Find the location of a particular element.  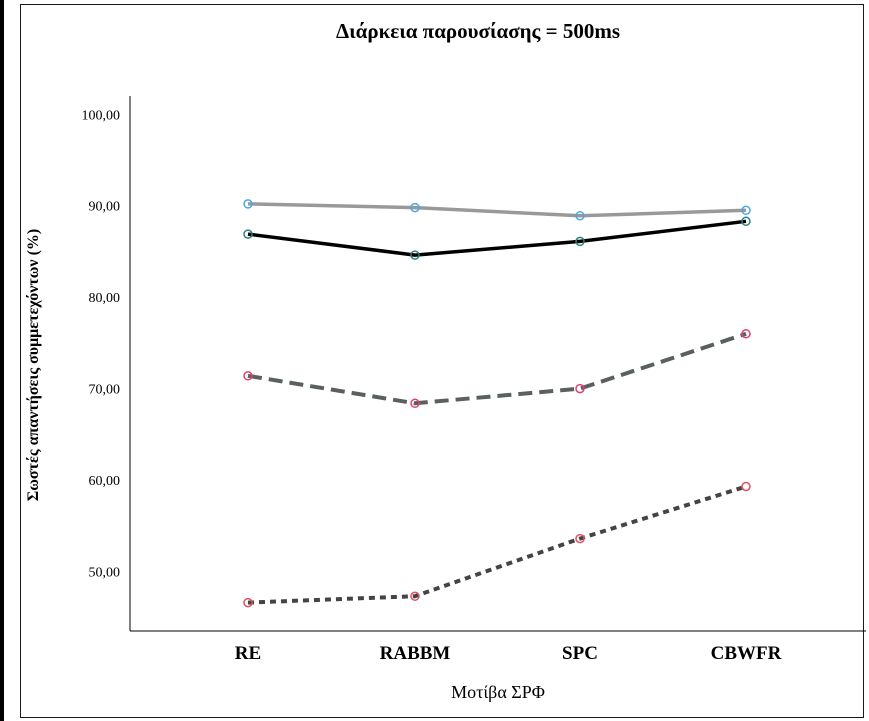

y-tick-label: 50,00 is located at coordinates (105, 573).